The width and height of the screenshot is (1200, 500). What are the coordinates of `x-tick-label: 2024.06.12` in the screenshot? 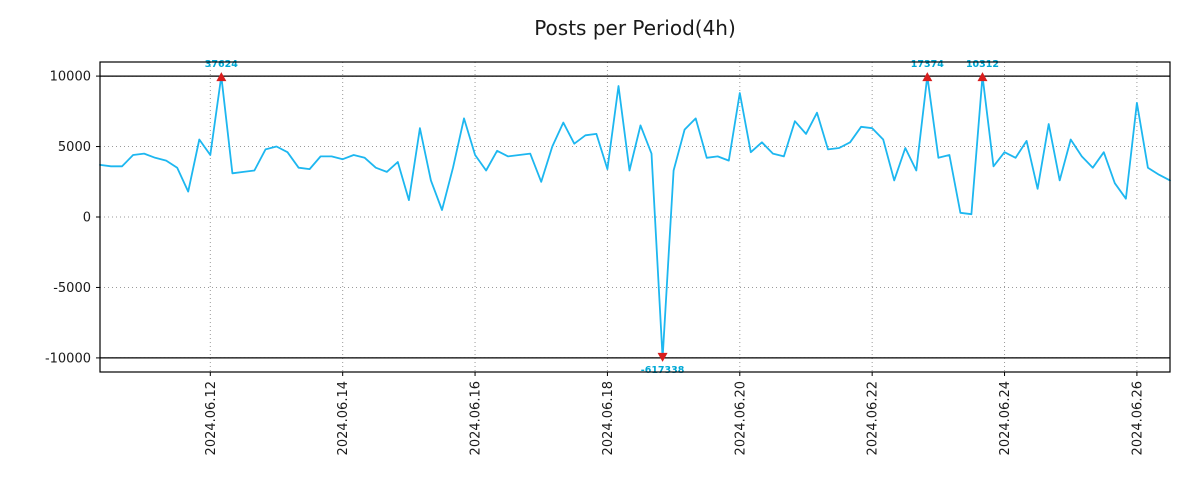 It's located at (211, 418).